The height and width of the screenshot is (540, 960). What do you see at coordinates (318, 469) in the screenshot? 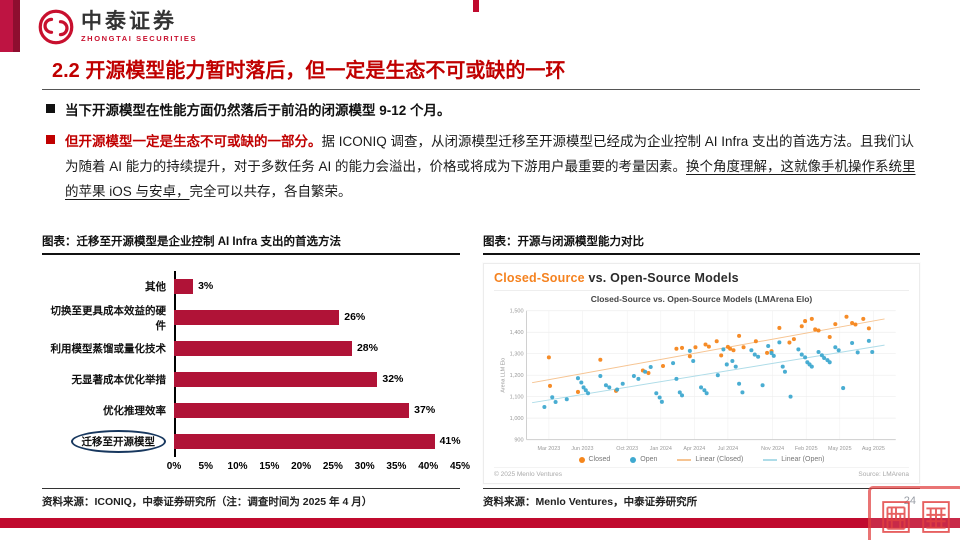
I see `bar-chart-xticks: 0% 5% 10% 15% 20% 25% 30% 35% 40% 45%` at bounding box center [318, 469].